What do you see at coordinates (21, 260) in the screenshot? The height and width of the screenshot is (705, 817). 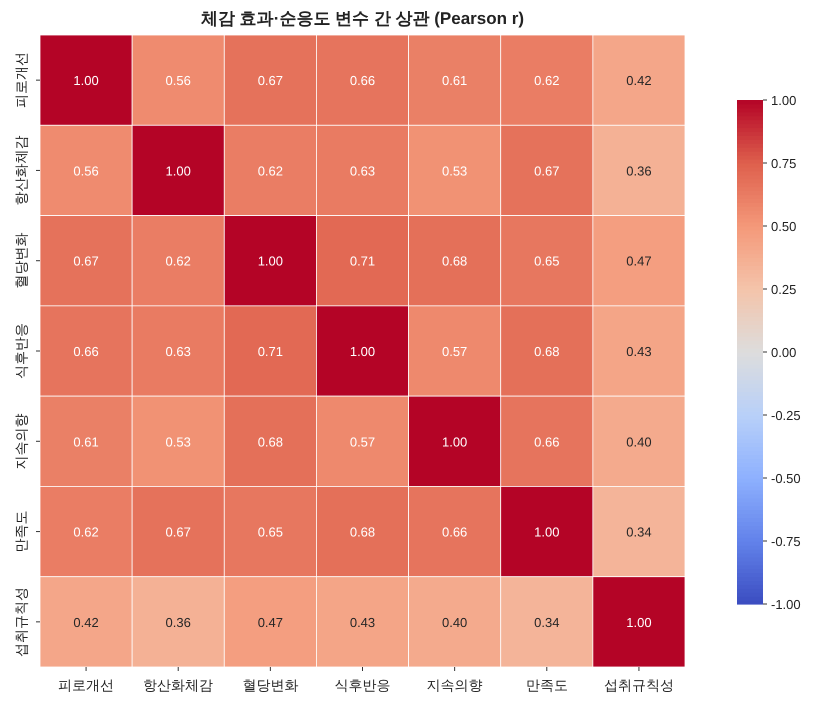 I see `y-tick-label: 혈당변화` at bounding box center [21, 260].